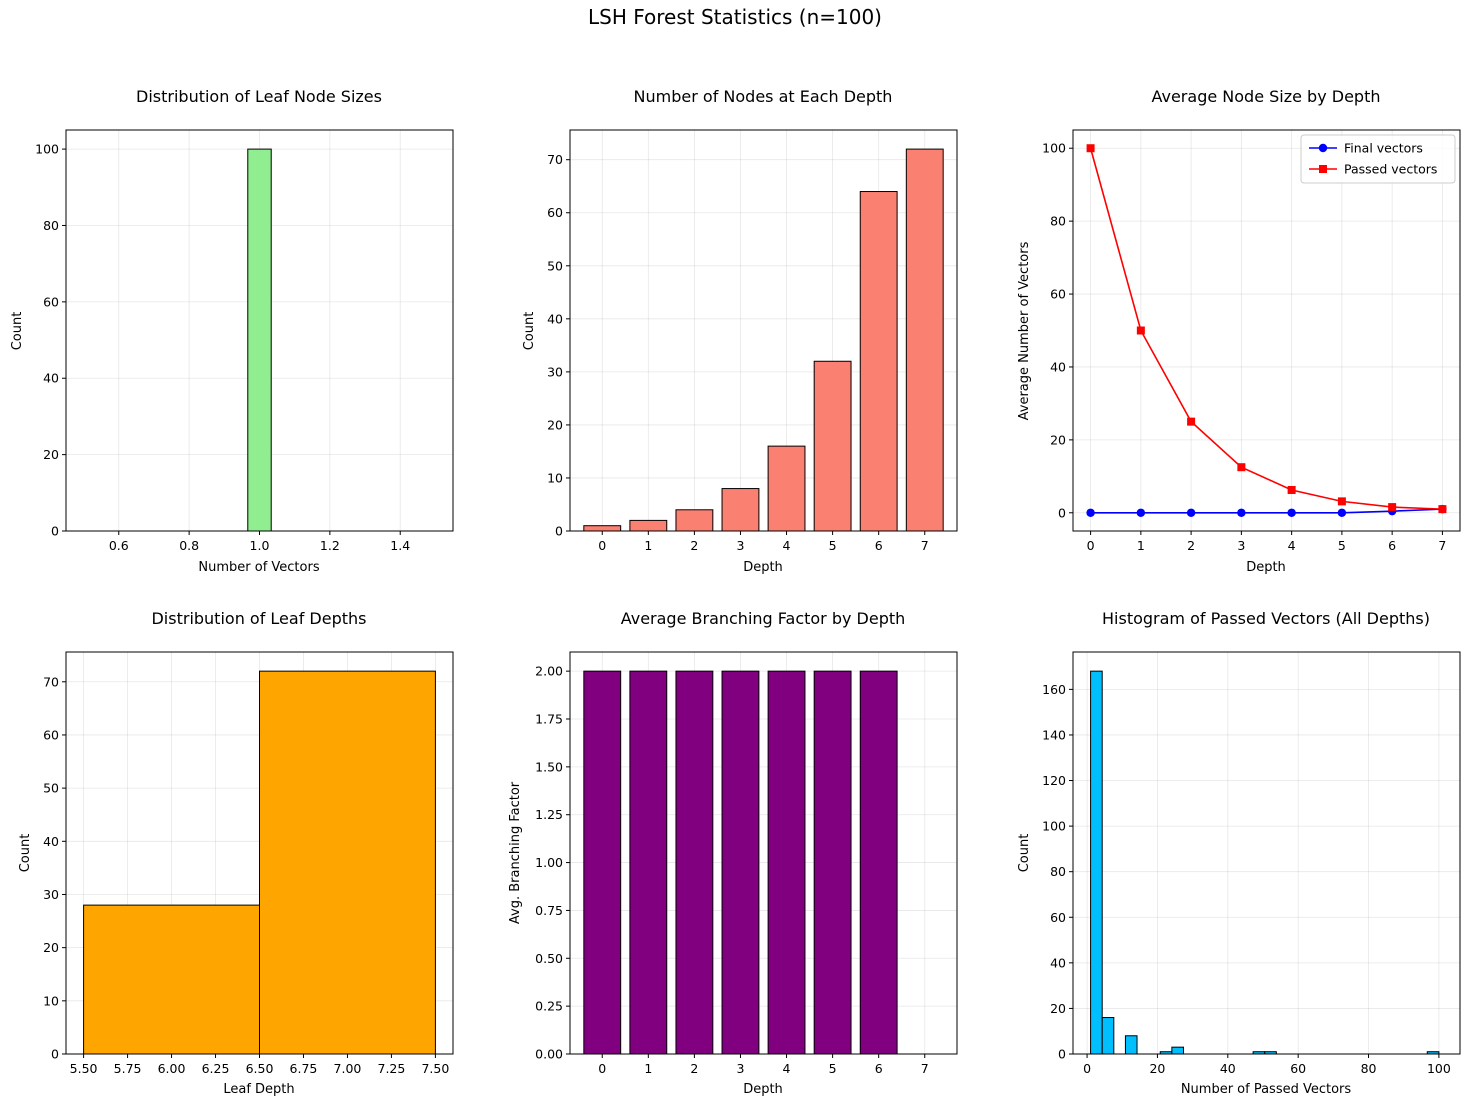  I want to click on panel-title-leaf-depths: Distribution of Leaf Depths, so click(258, 618).